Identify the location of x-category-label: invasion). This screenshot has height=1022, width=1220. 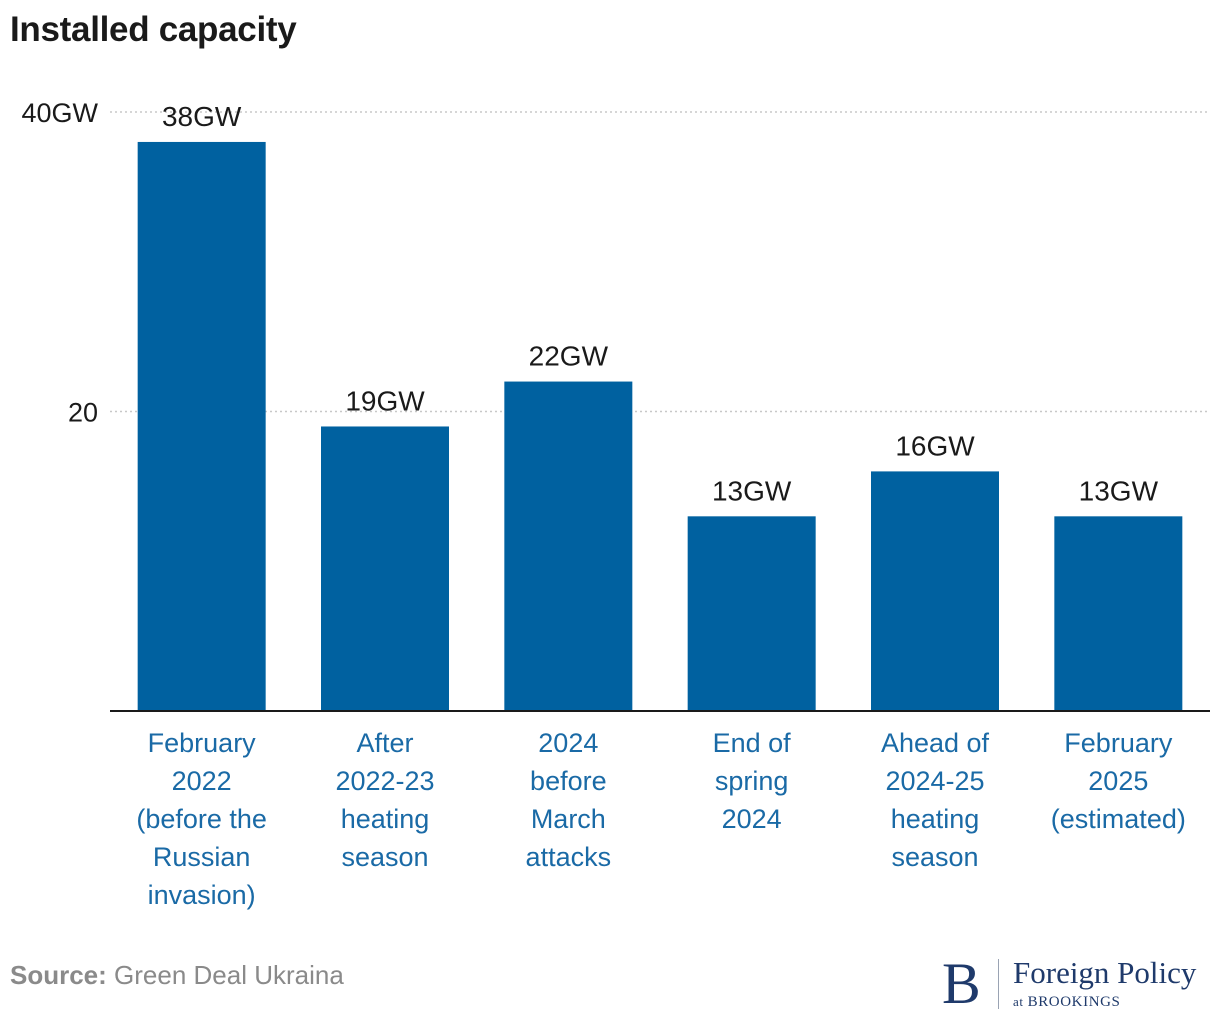
(202, 895).